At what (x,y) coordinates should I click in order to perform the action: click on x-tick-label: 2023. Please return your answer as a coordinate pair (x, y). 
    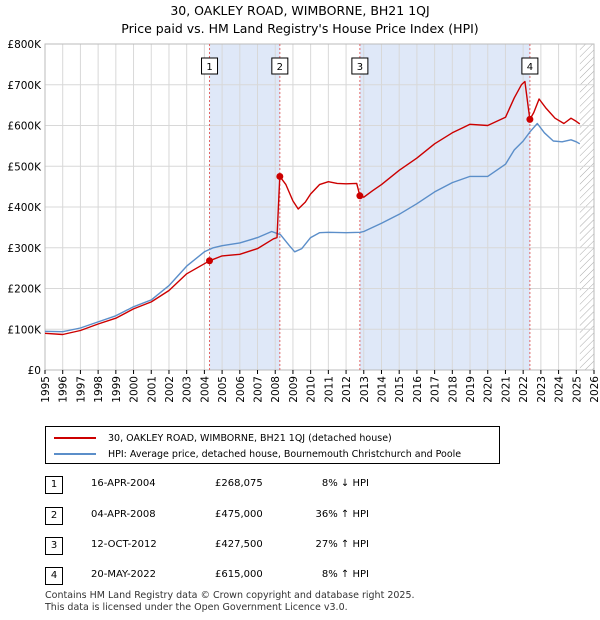
    Looking at the image, I should click on (542, 389).